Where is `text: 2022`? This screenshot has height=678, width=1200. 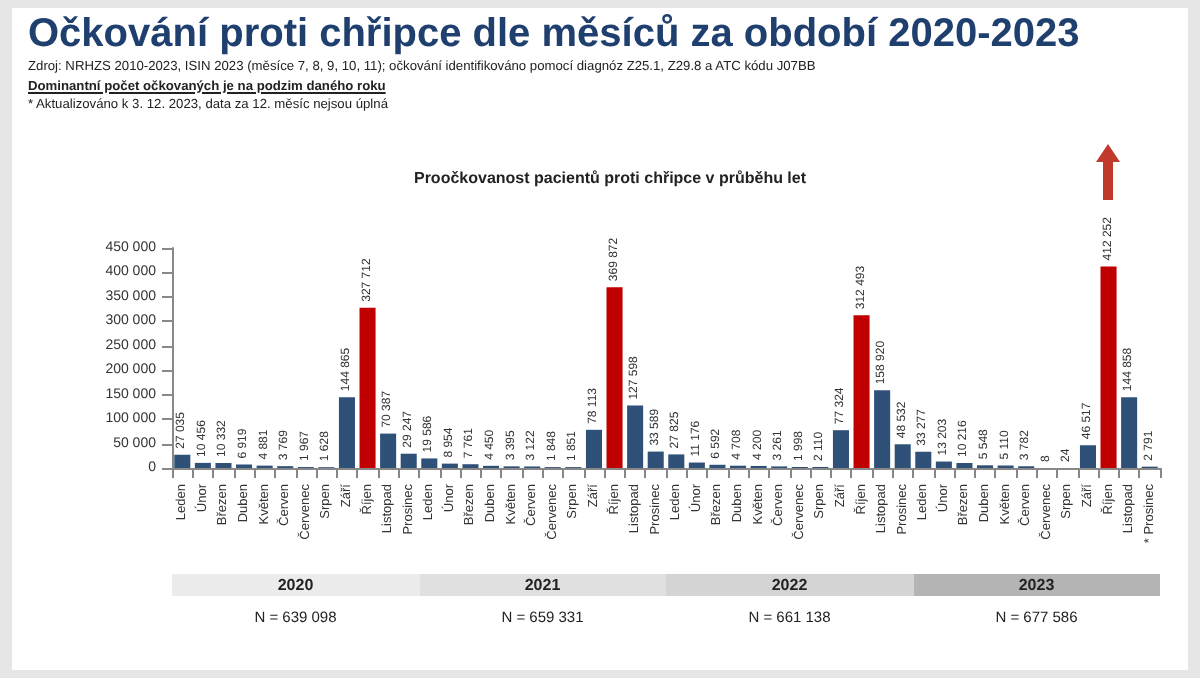 text: 2022 is located at coordinates (789, 585).